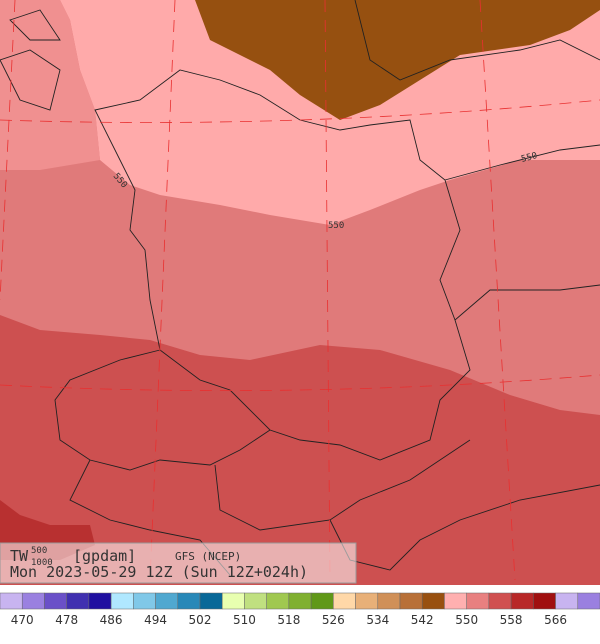 The image size is (600, 644). I want to click on colorbar-label: 566, so click(555, 620).